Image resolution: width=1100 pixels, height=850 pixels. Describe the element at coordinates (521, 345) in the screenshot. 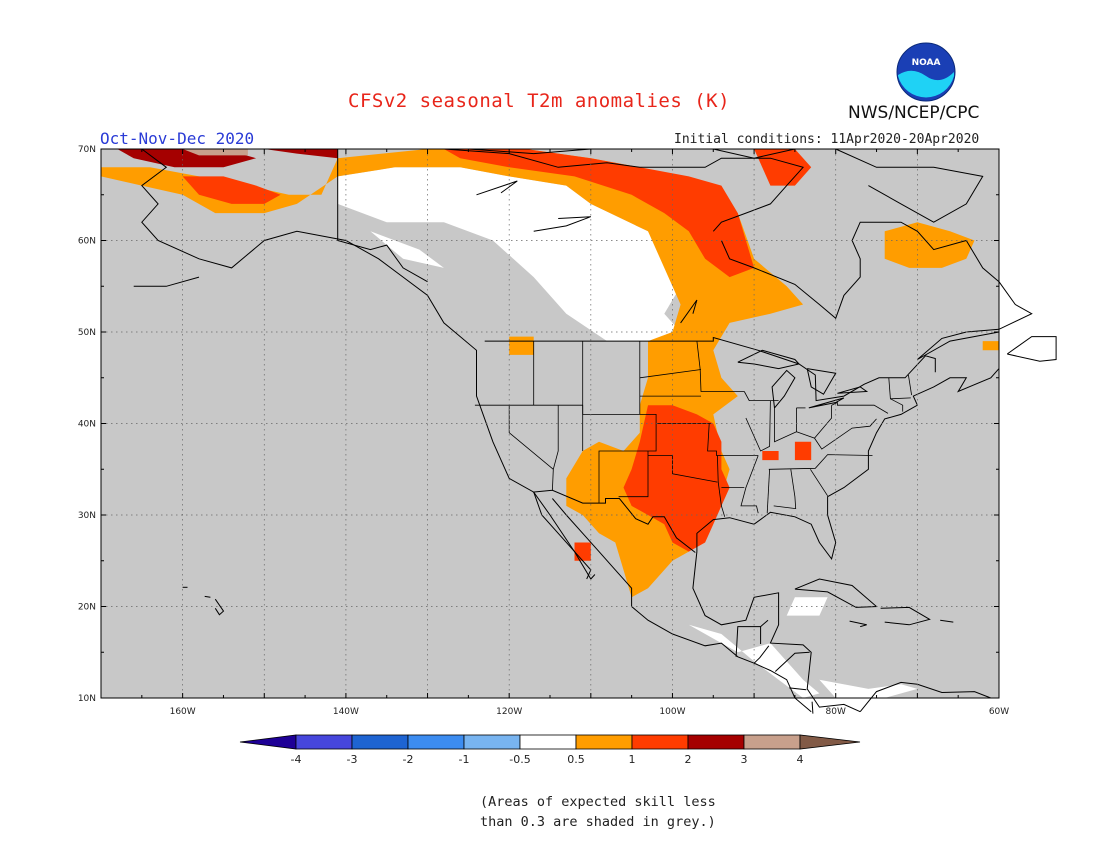

I see `anomaly-region-warm1` at that location.